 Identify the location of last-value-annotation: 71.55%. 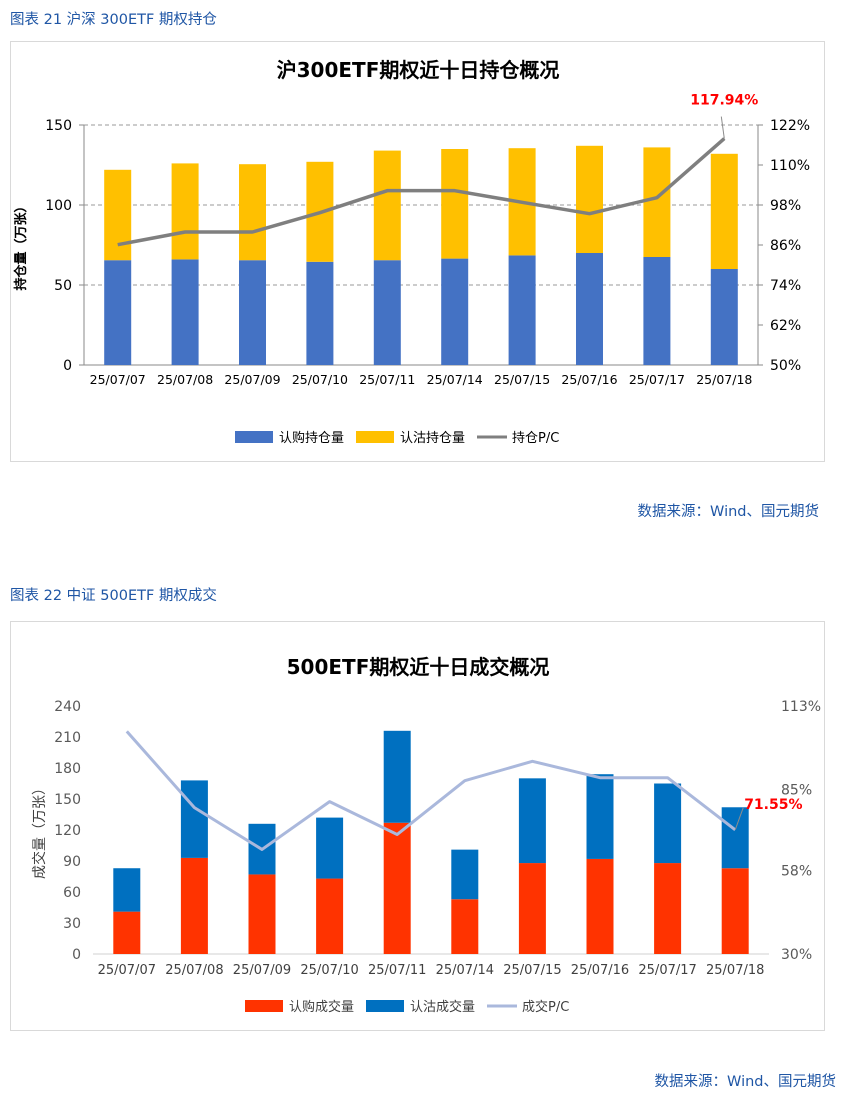
(773, 805).